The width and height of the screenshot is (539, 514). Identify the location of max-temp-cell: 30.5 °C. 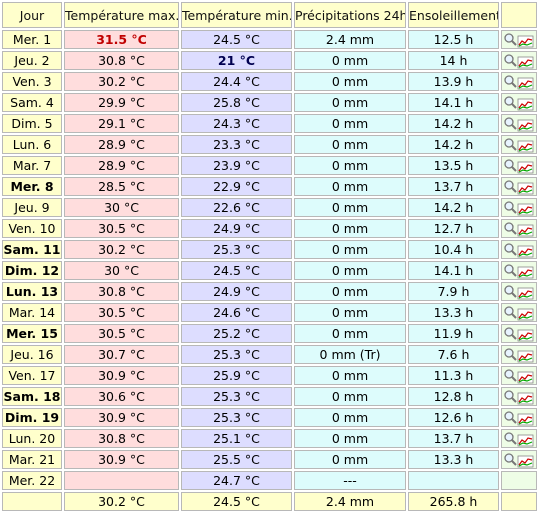
(121, 333).